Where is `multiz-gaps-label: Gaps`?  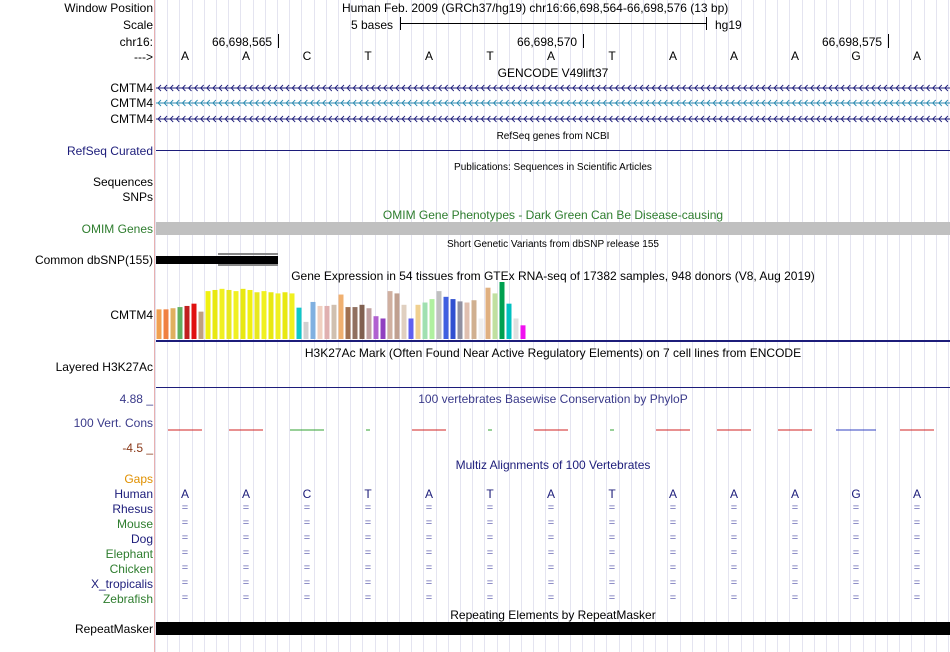
multiz-gaps-label: Gaps is located at coordinates (138, 479).